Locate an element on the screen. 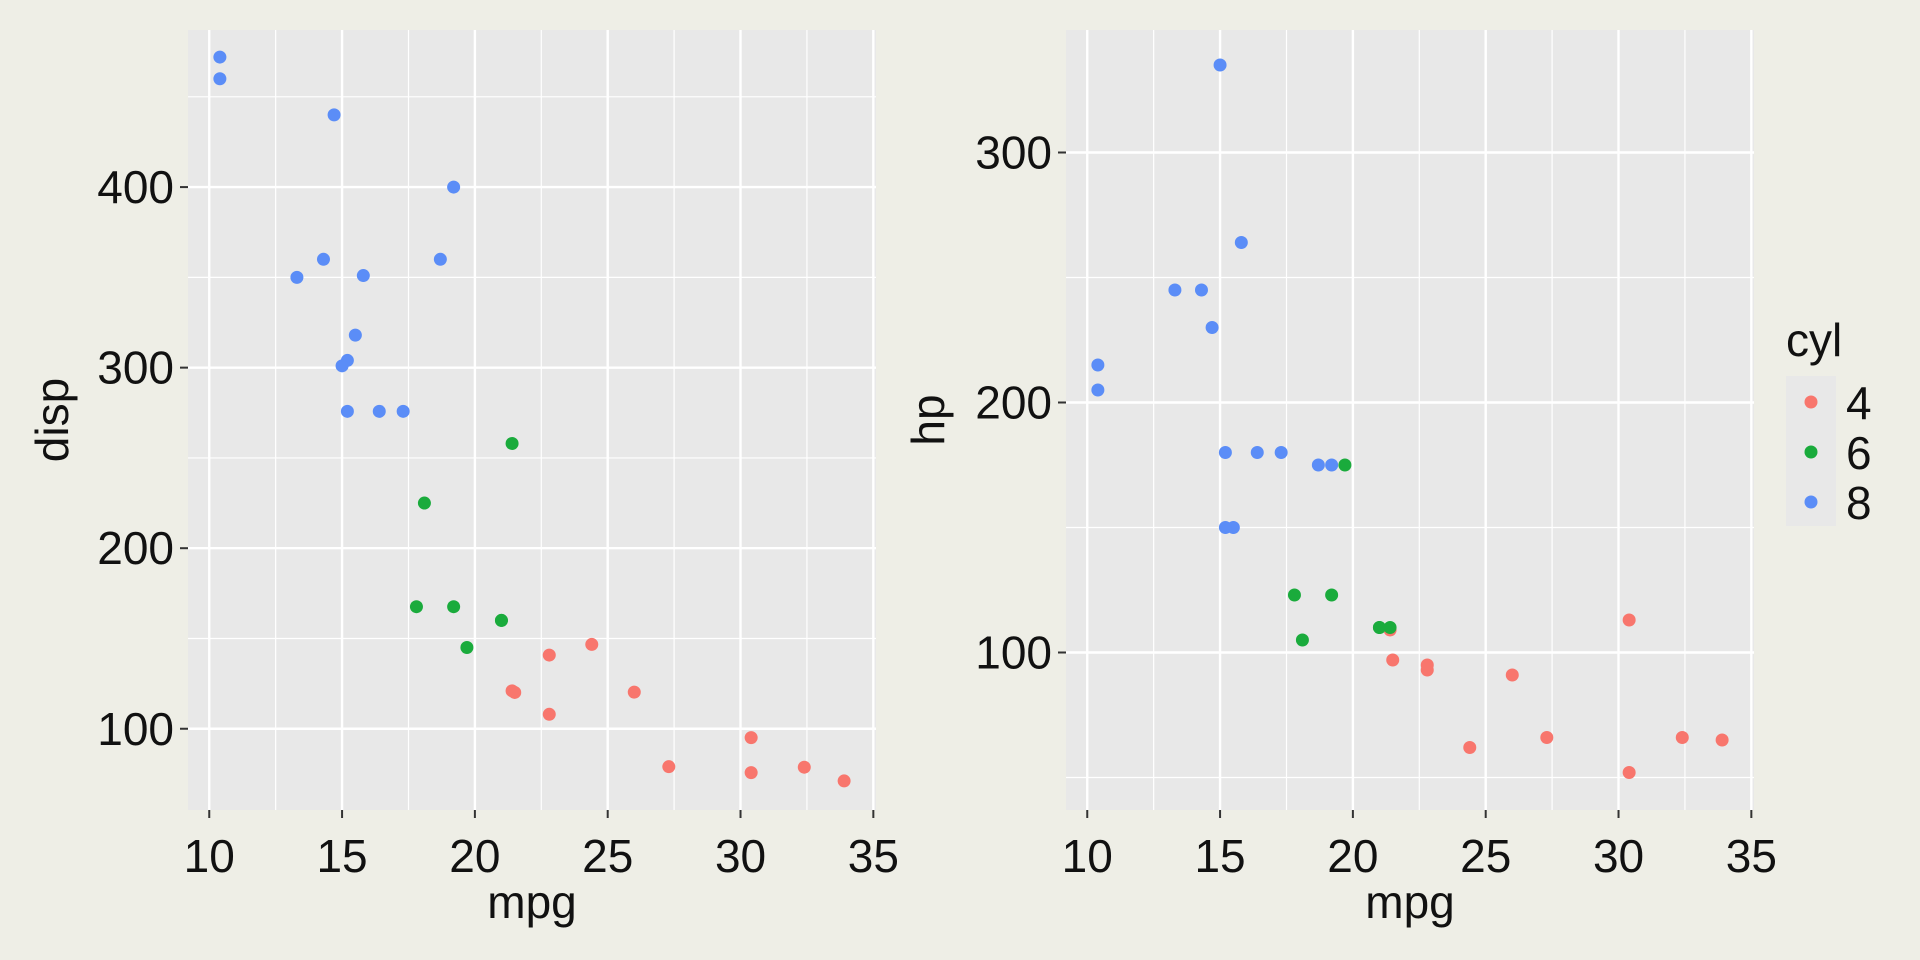 This screenshot has width=1920, height=960. legend-label-cyl-4: 4 is located at coordinates (1859, 403).